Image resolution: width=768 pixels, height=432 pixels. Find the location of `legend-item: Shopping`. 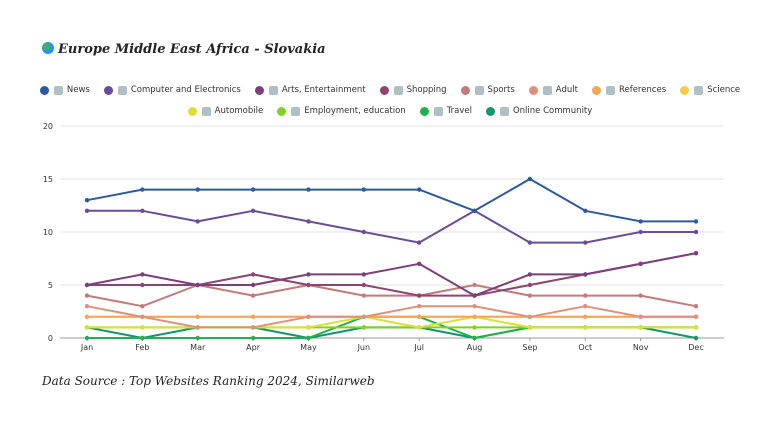

legend-item: Shopping is located at coordinates (413, 90).